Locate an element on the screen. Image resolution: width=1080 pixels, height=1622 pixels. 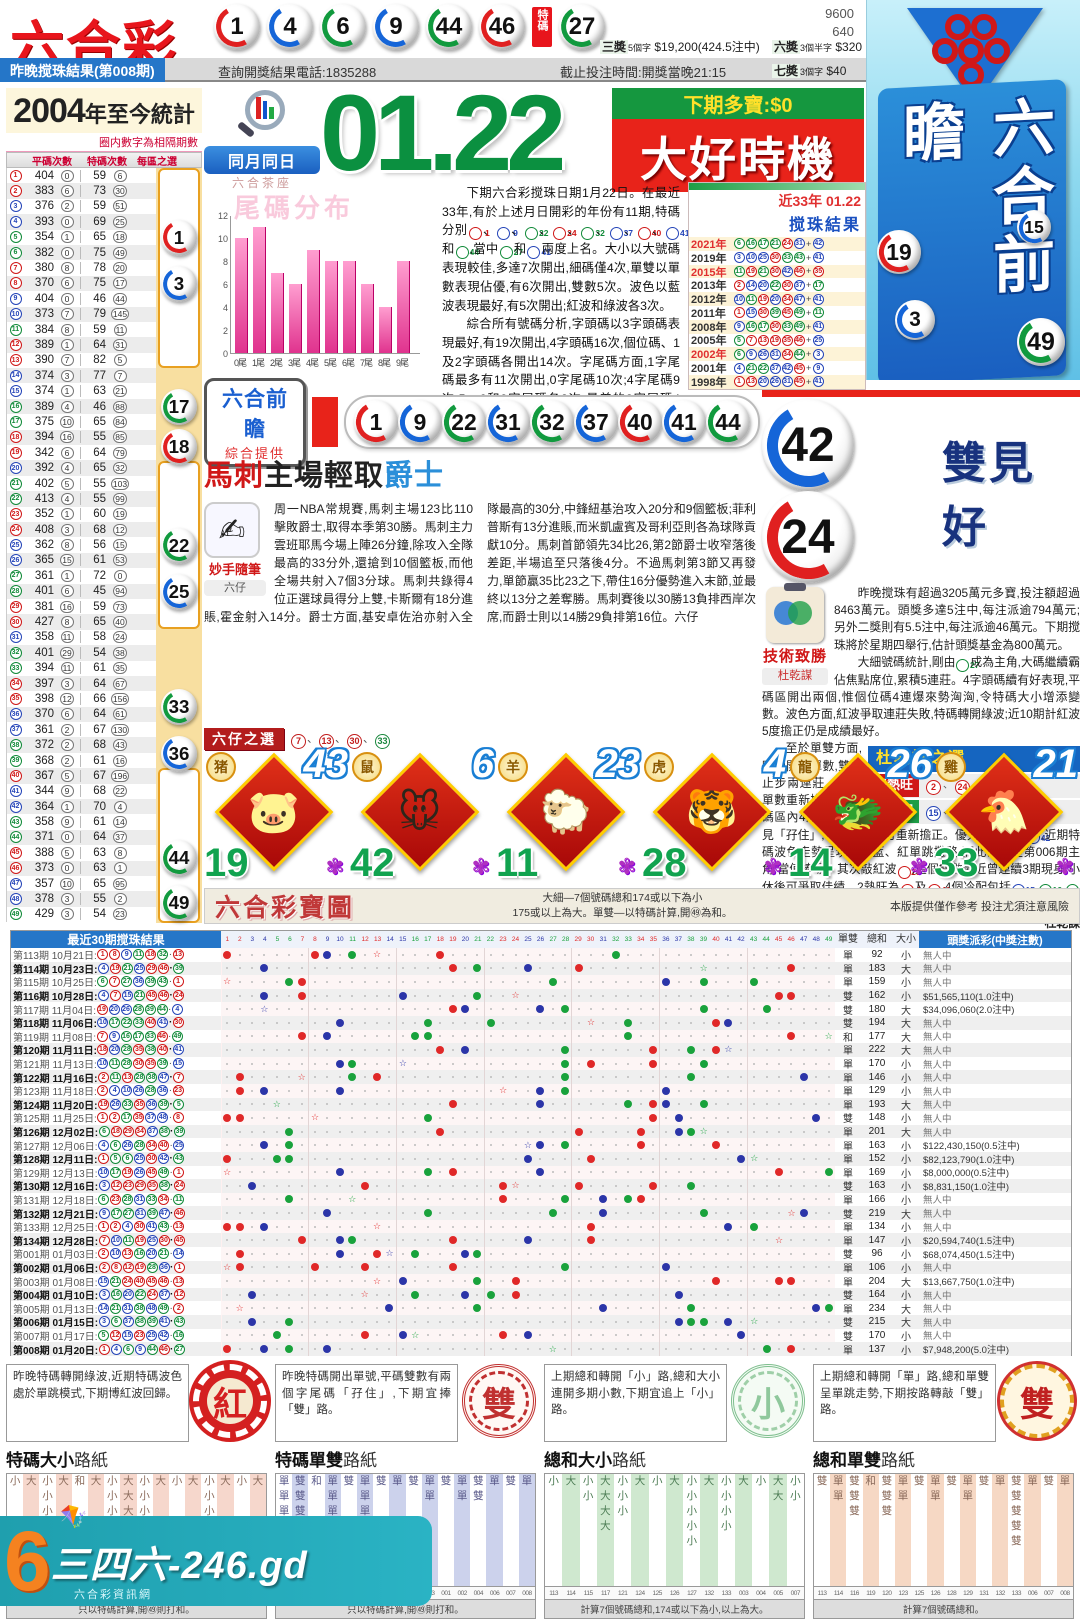
zodiac-animal-badge: 龍 is located at coordinates (805, 767).